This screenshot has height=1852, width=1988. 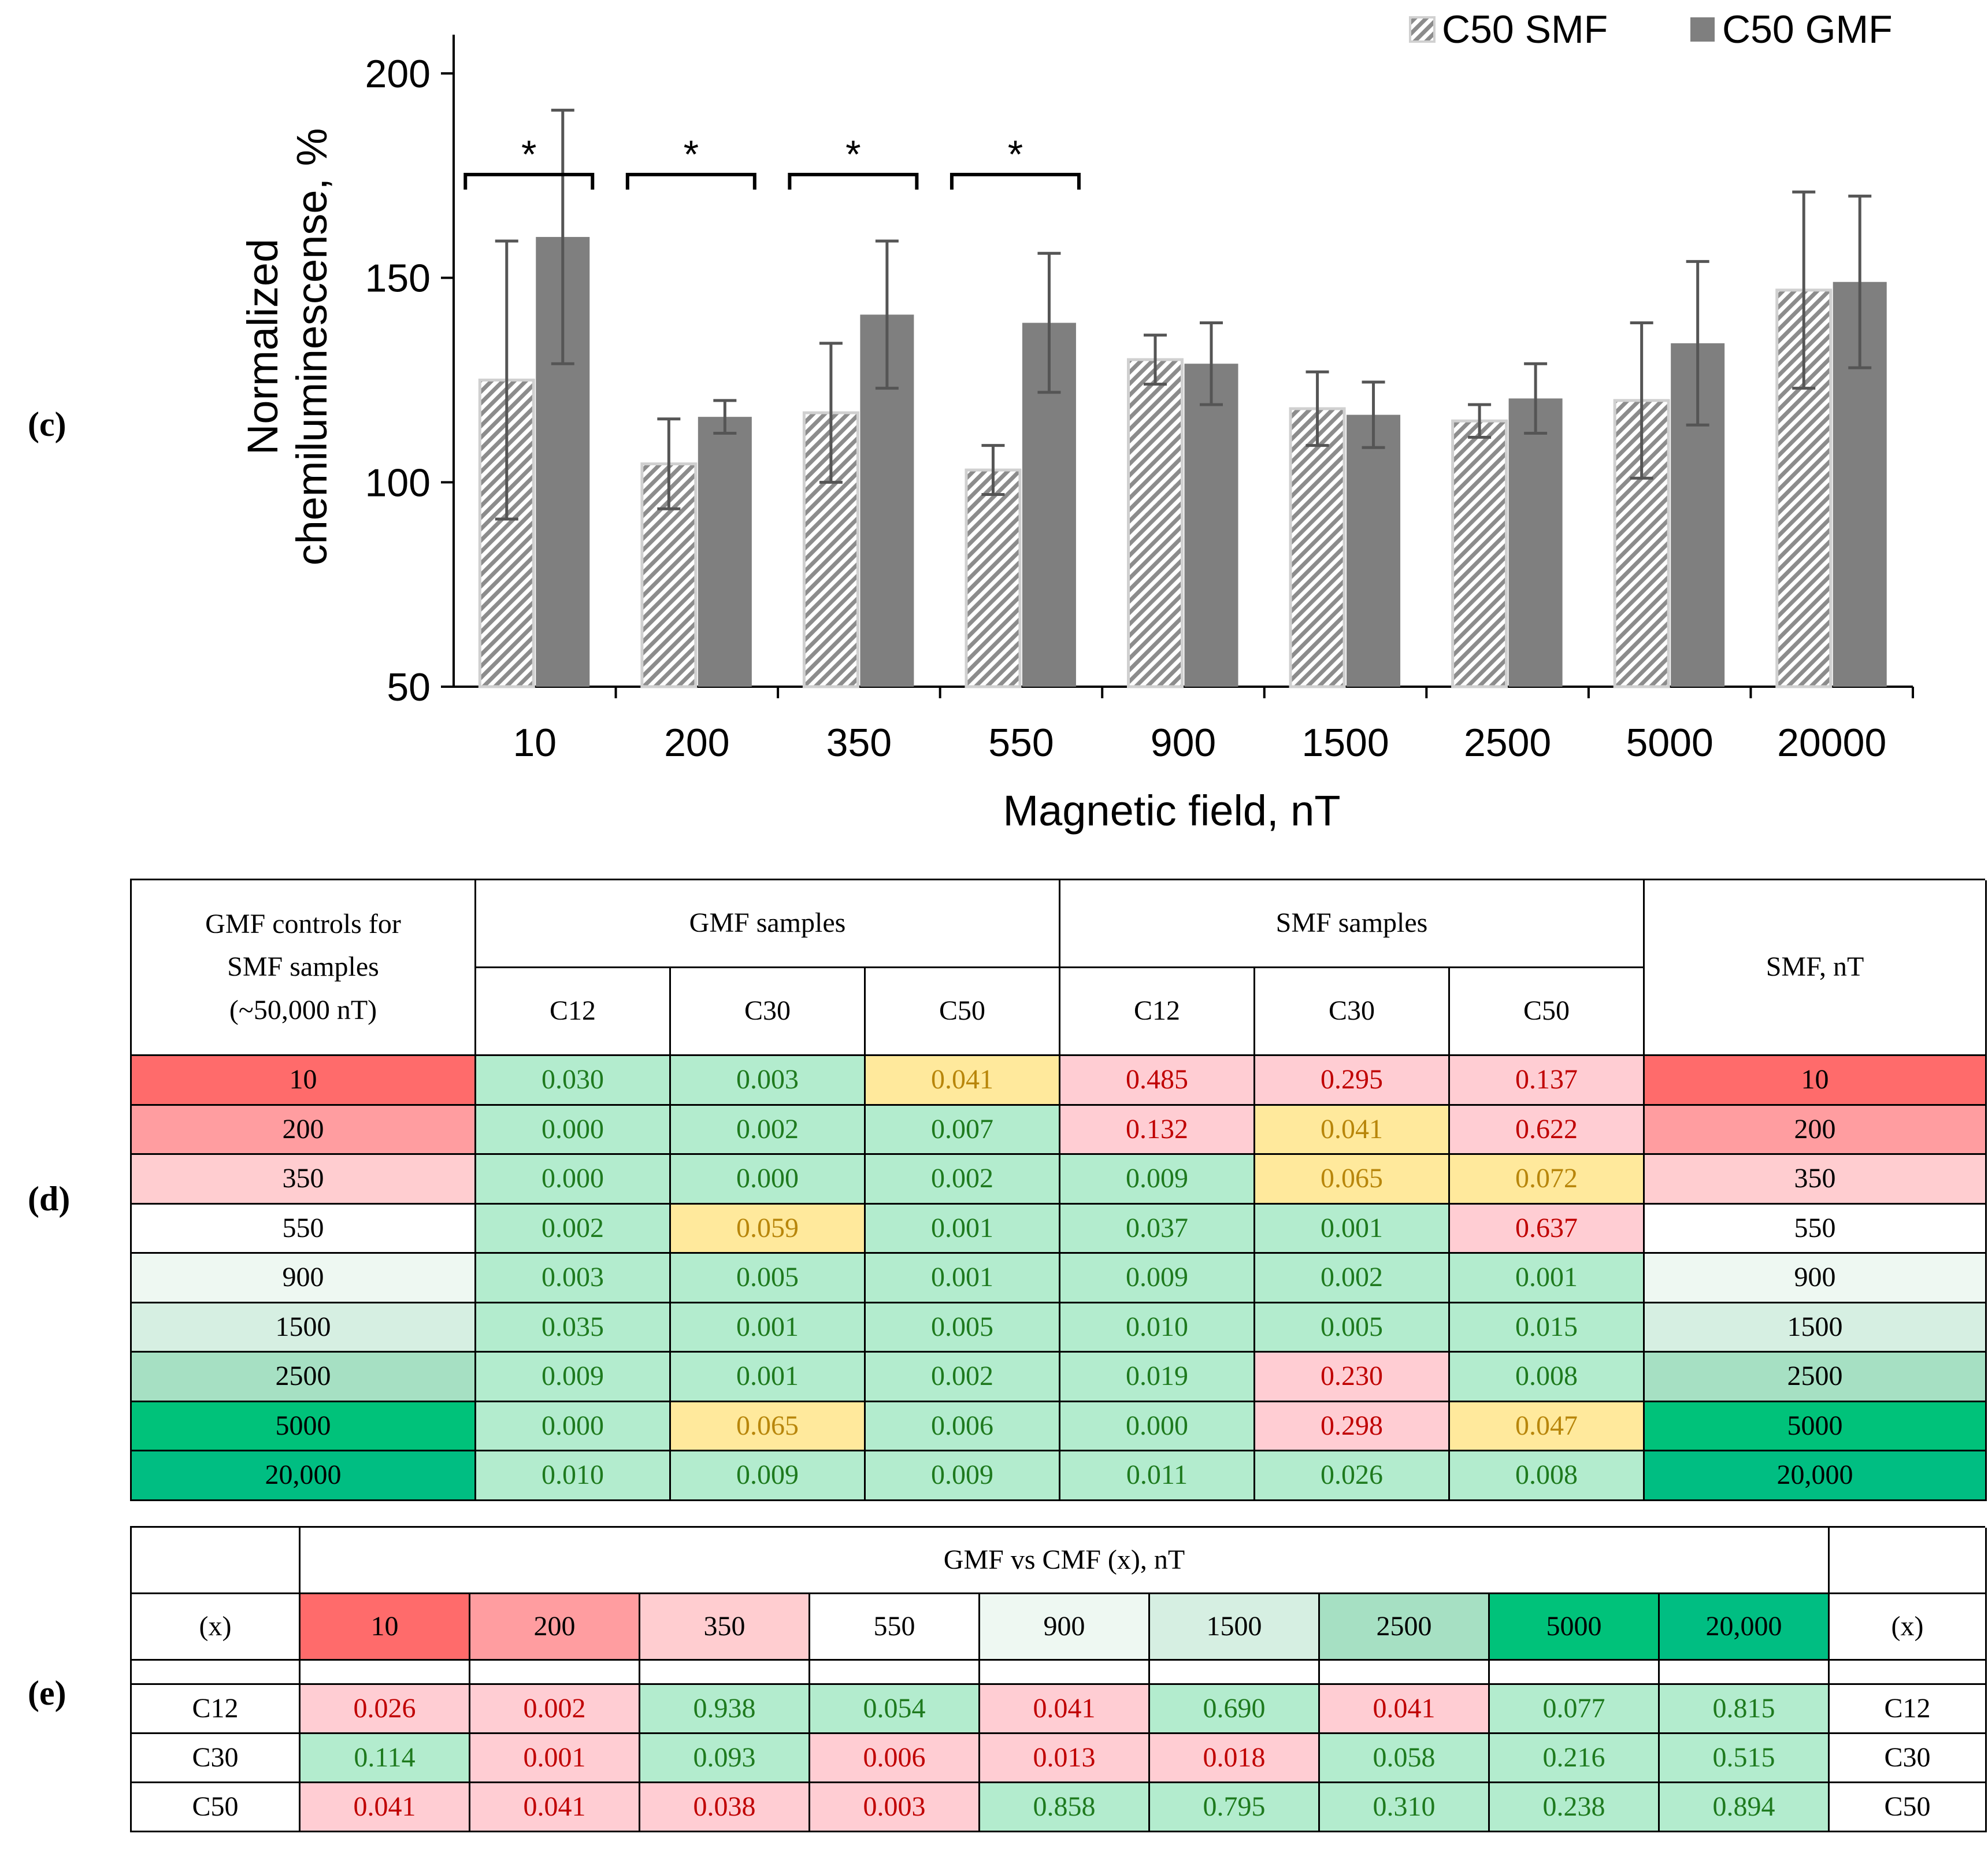 I want to click on table-e-cell: 0.054, so click(x=895, y=1709).